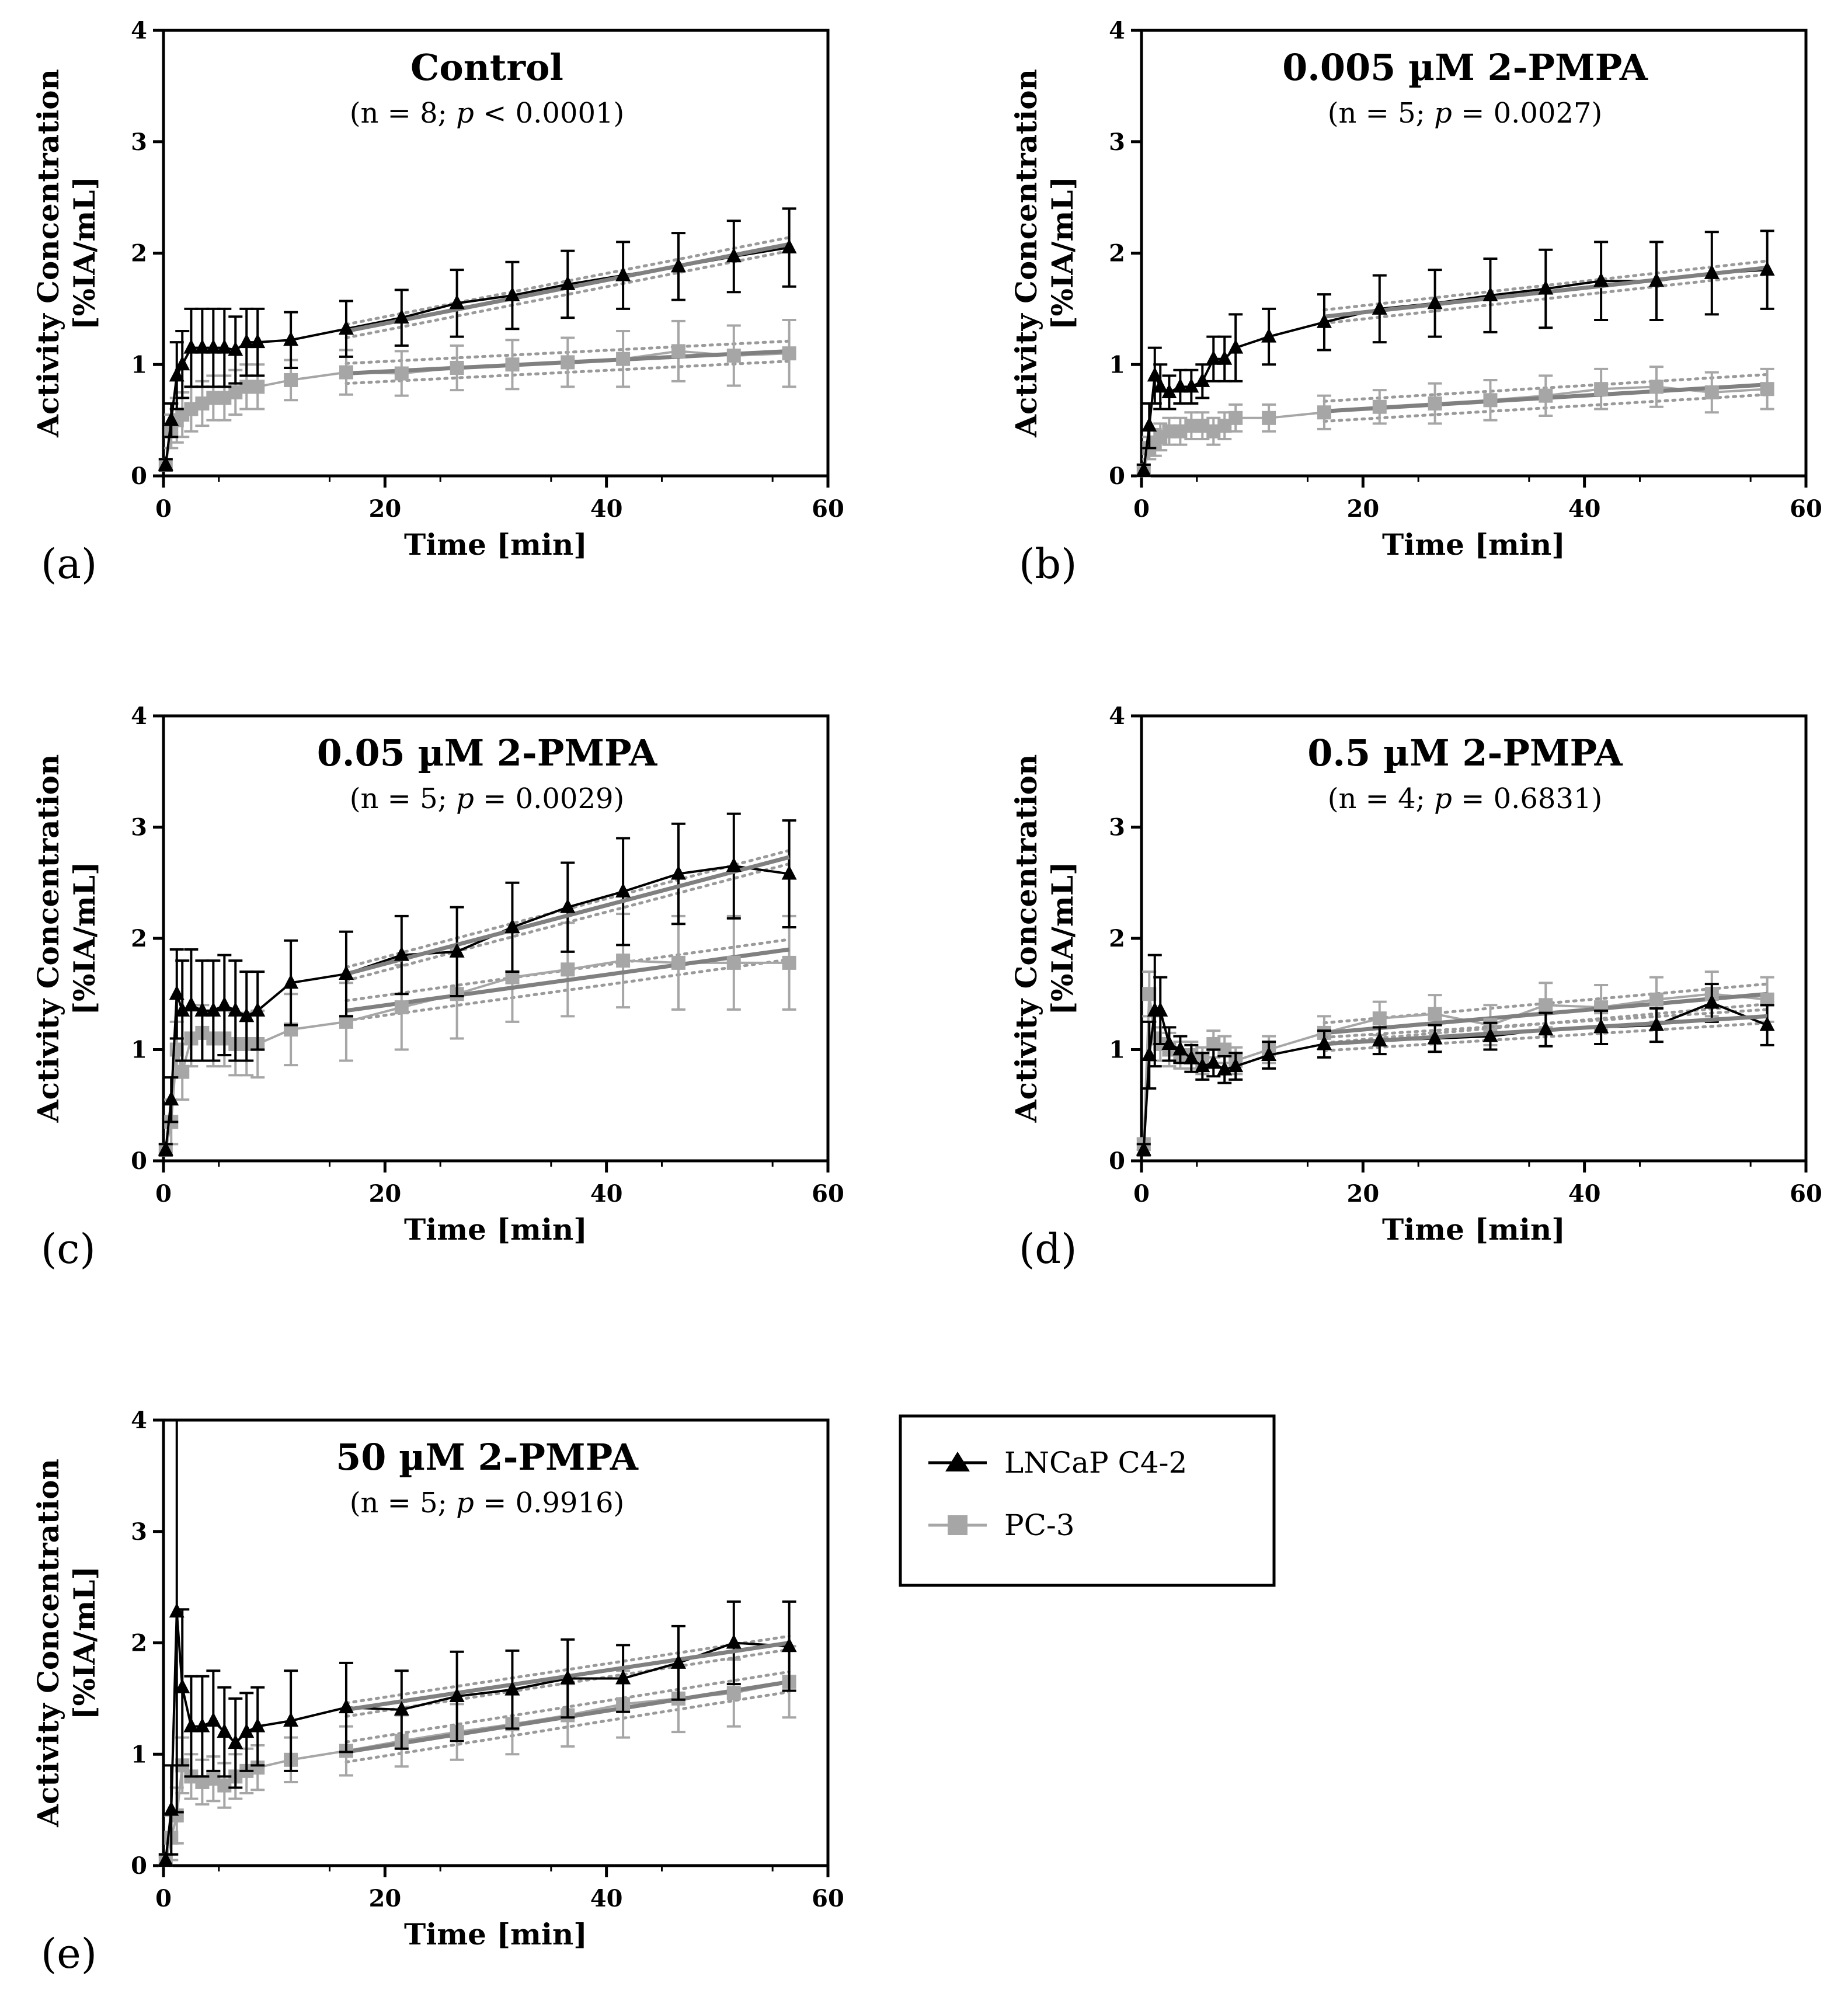 The height and width of the screenshot is (2004, 1848). I want to click on y-tick-label: 1, so click(1117, 1050).